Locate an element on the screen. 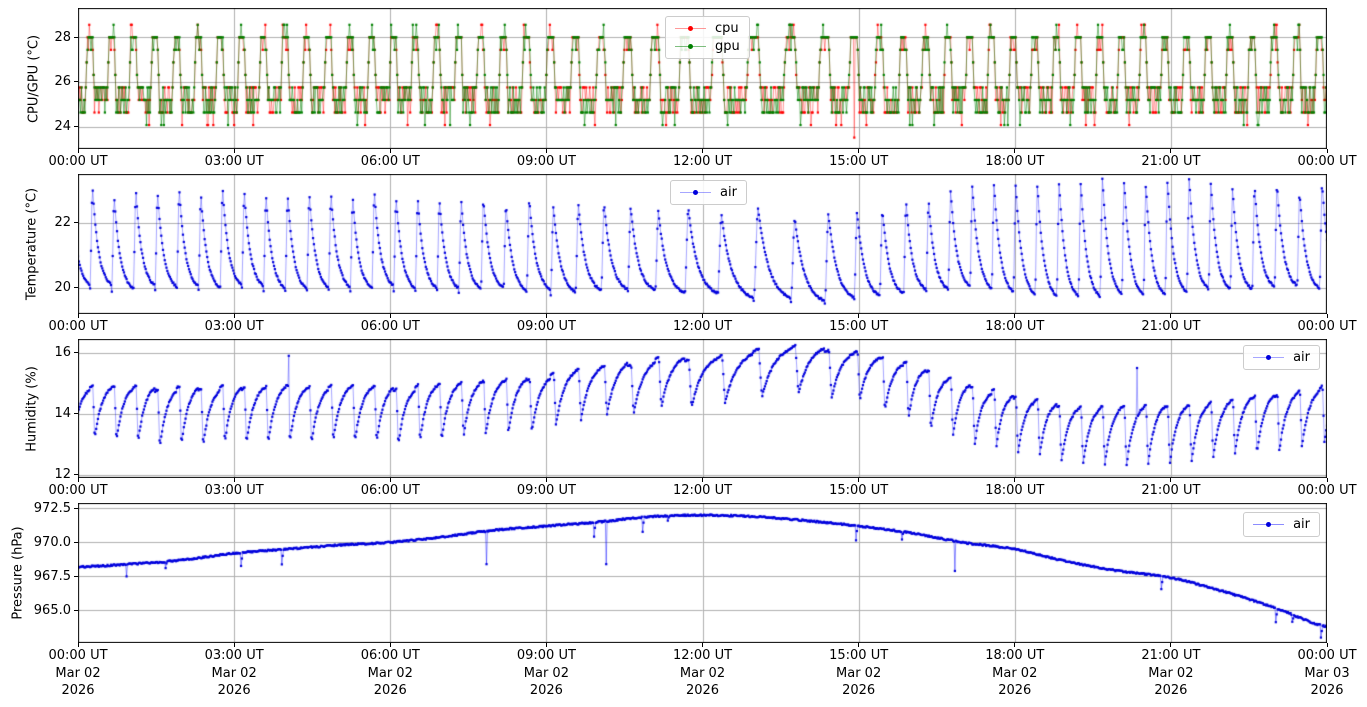  legend: cpu gpu is located at coordinates (707, 37).